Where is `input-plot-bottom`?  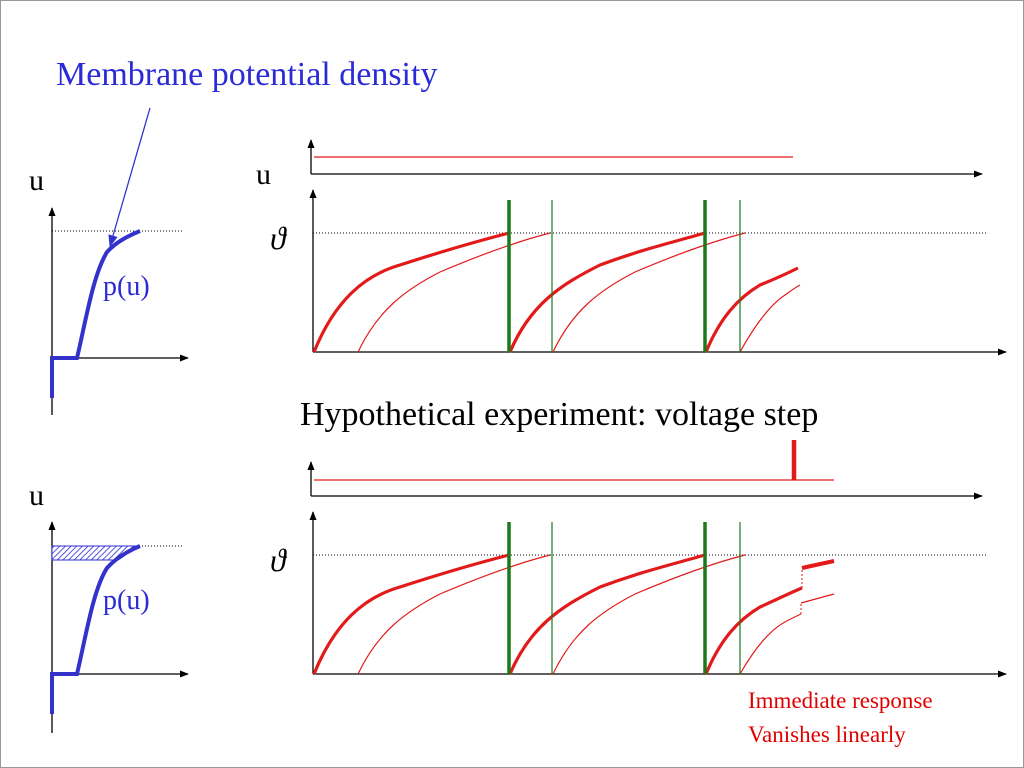 input-plot-bottom is located at coordinates (645, 470).